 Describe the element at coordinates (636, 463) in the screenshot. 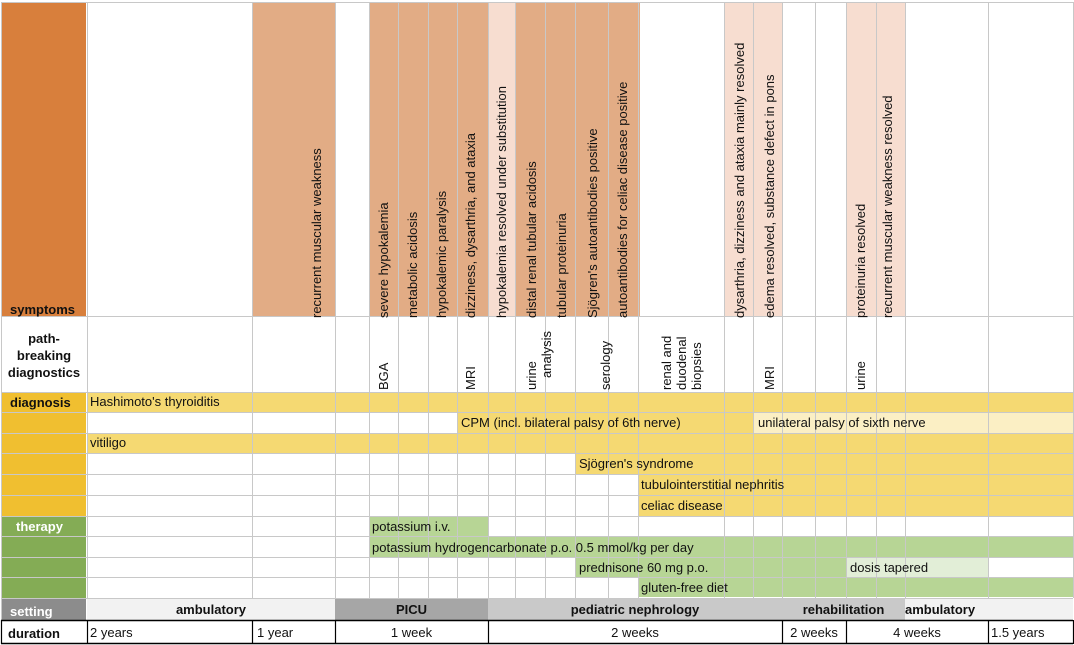

I see `diagnosis-label: Sjögren's syndrome` at that location.